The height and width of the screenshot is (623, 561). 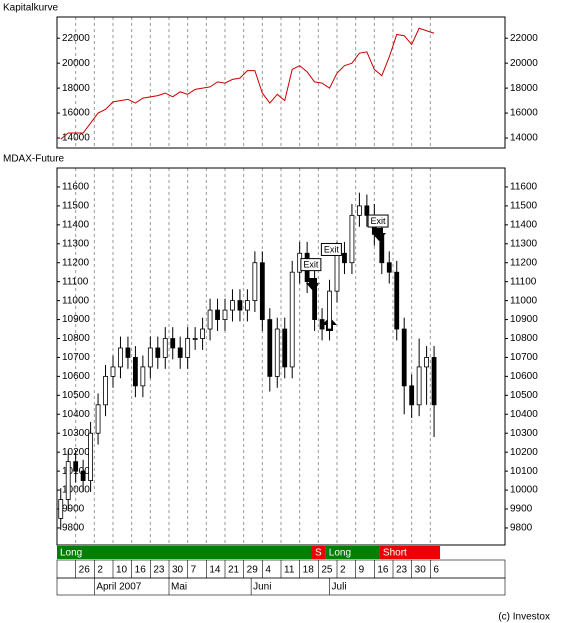 I want to click on month-label: Juli, so click(x=339, y=587).